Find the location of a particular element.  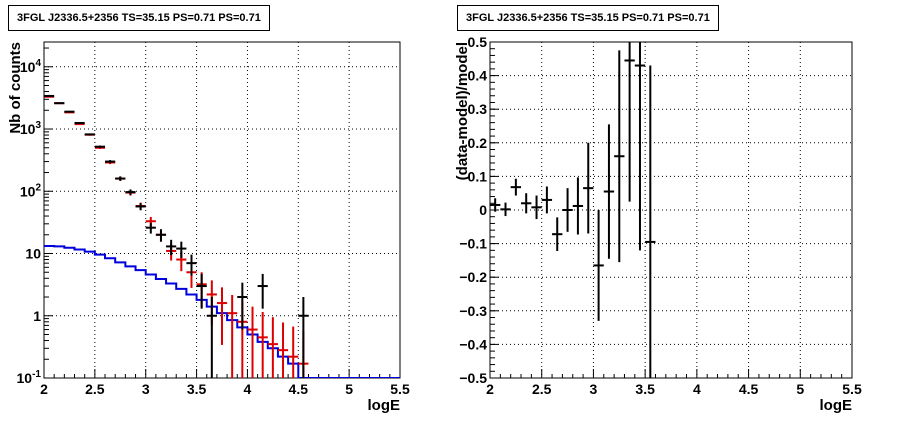

plot-area is located at coordinates (573, 210).